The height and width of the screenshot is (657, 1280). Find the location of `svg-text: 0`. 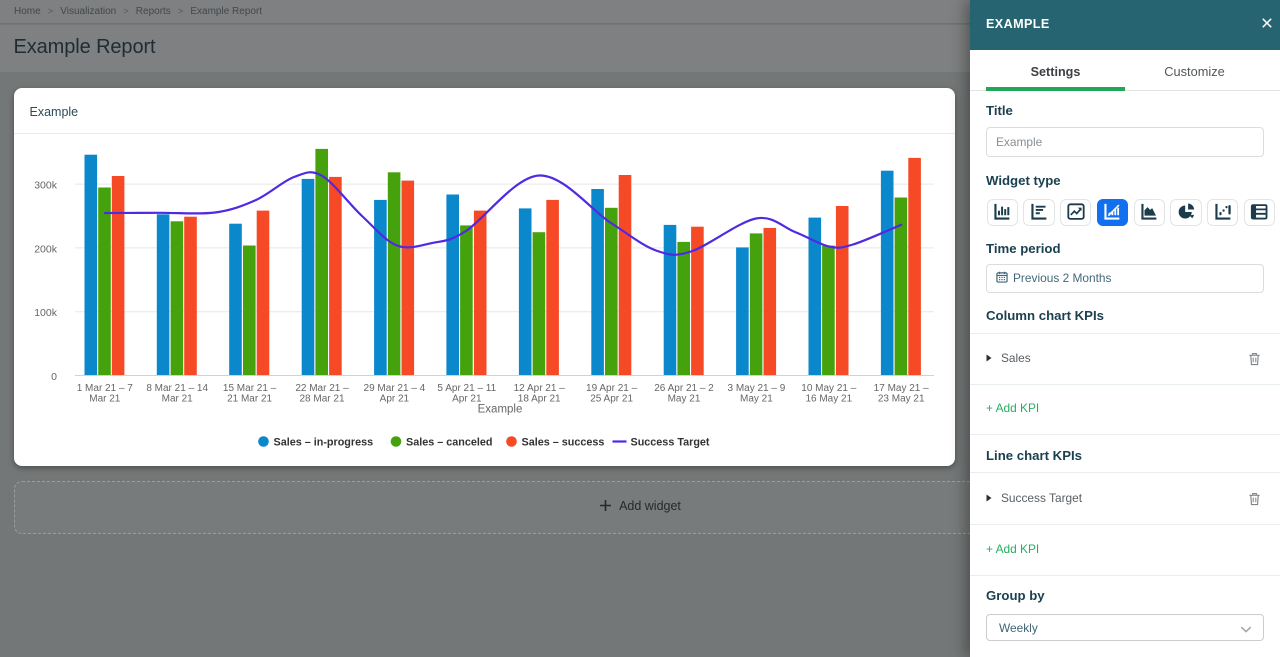

svg-text: 0 is located at coordinates (54, 377).